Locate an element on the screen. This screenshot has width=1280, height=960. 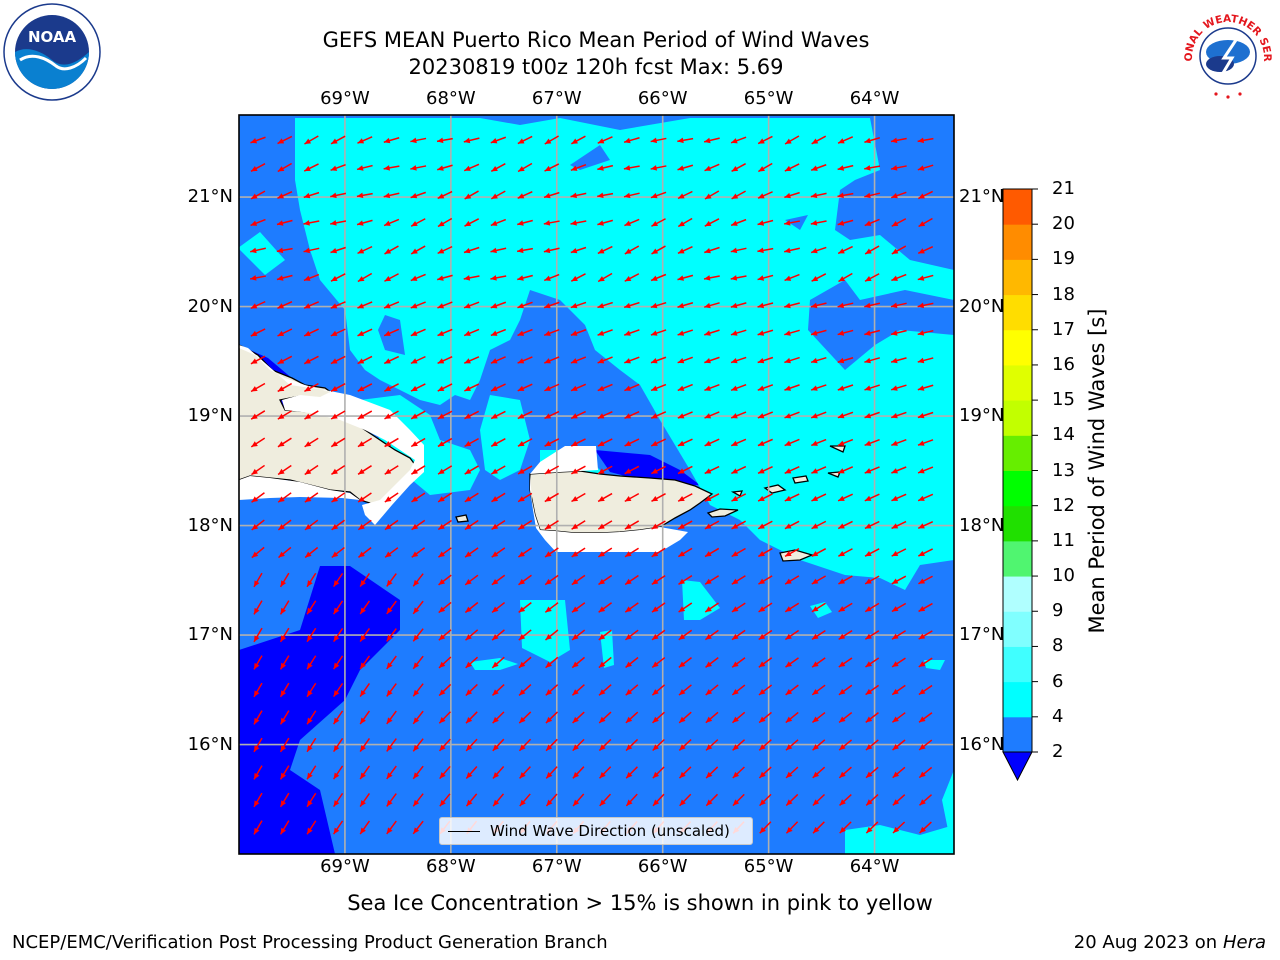
axis-tick-label: 67°W is located at coordinates (556, 98).